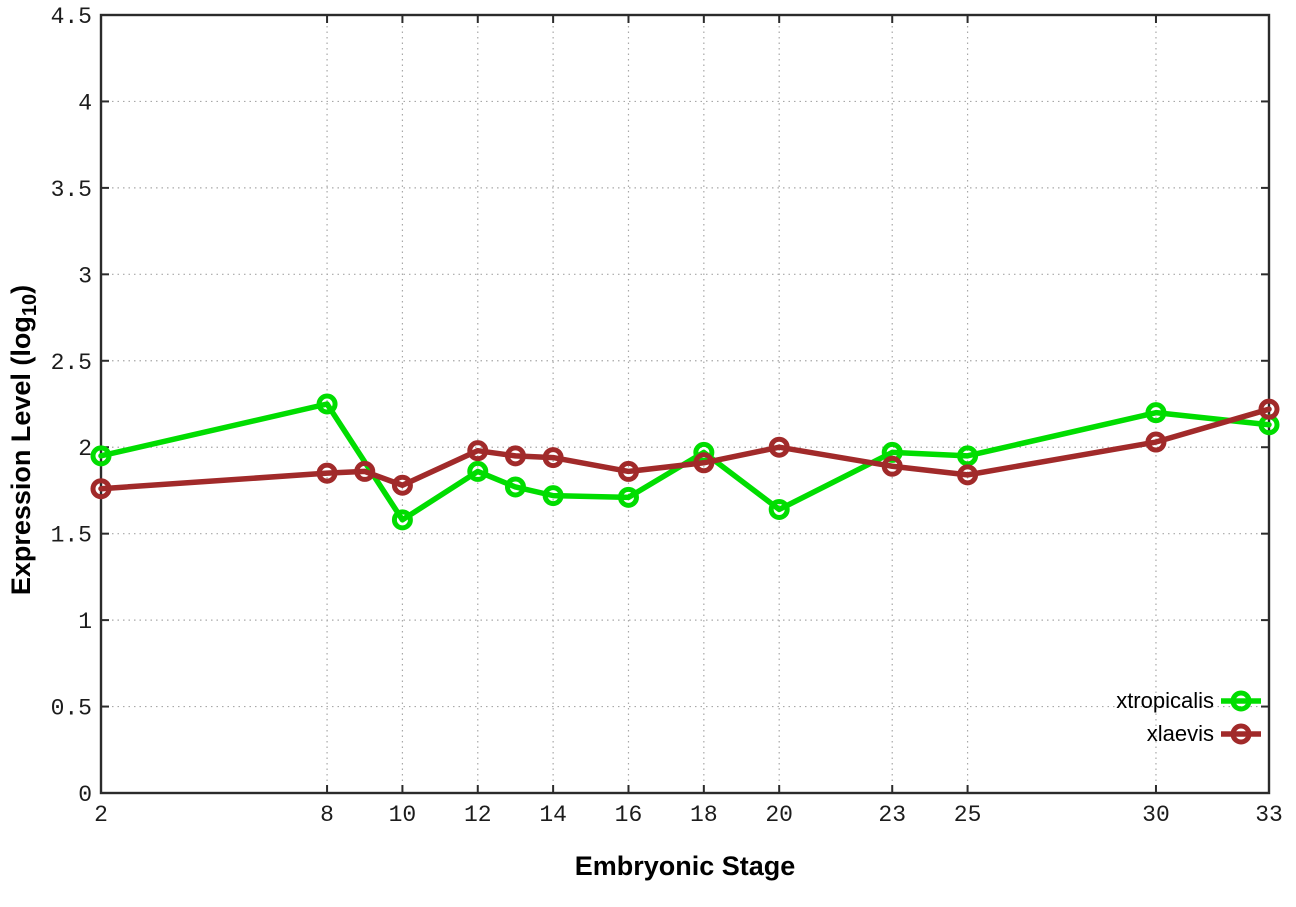  Describe the element at coordinates (71, 17) in the screenshot. I see `y-tick-label: 4.5` at that location.